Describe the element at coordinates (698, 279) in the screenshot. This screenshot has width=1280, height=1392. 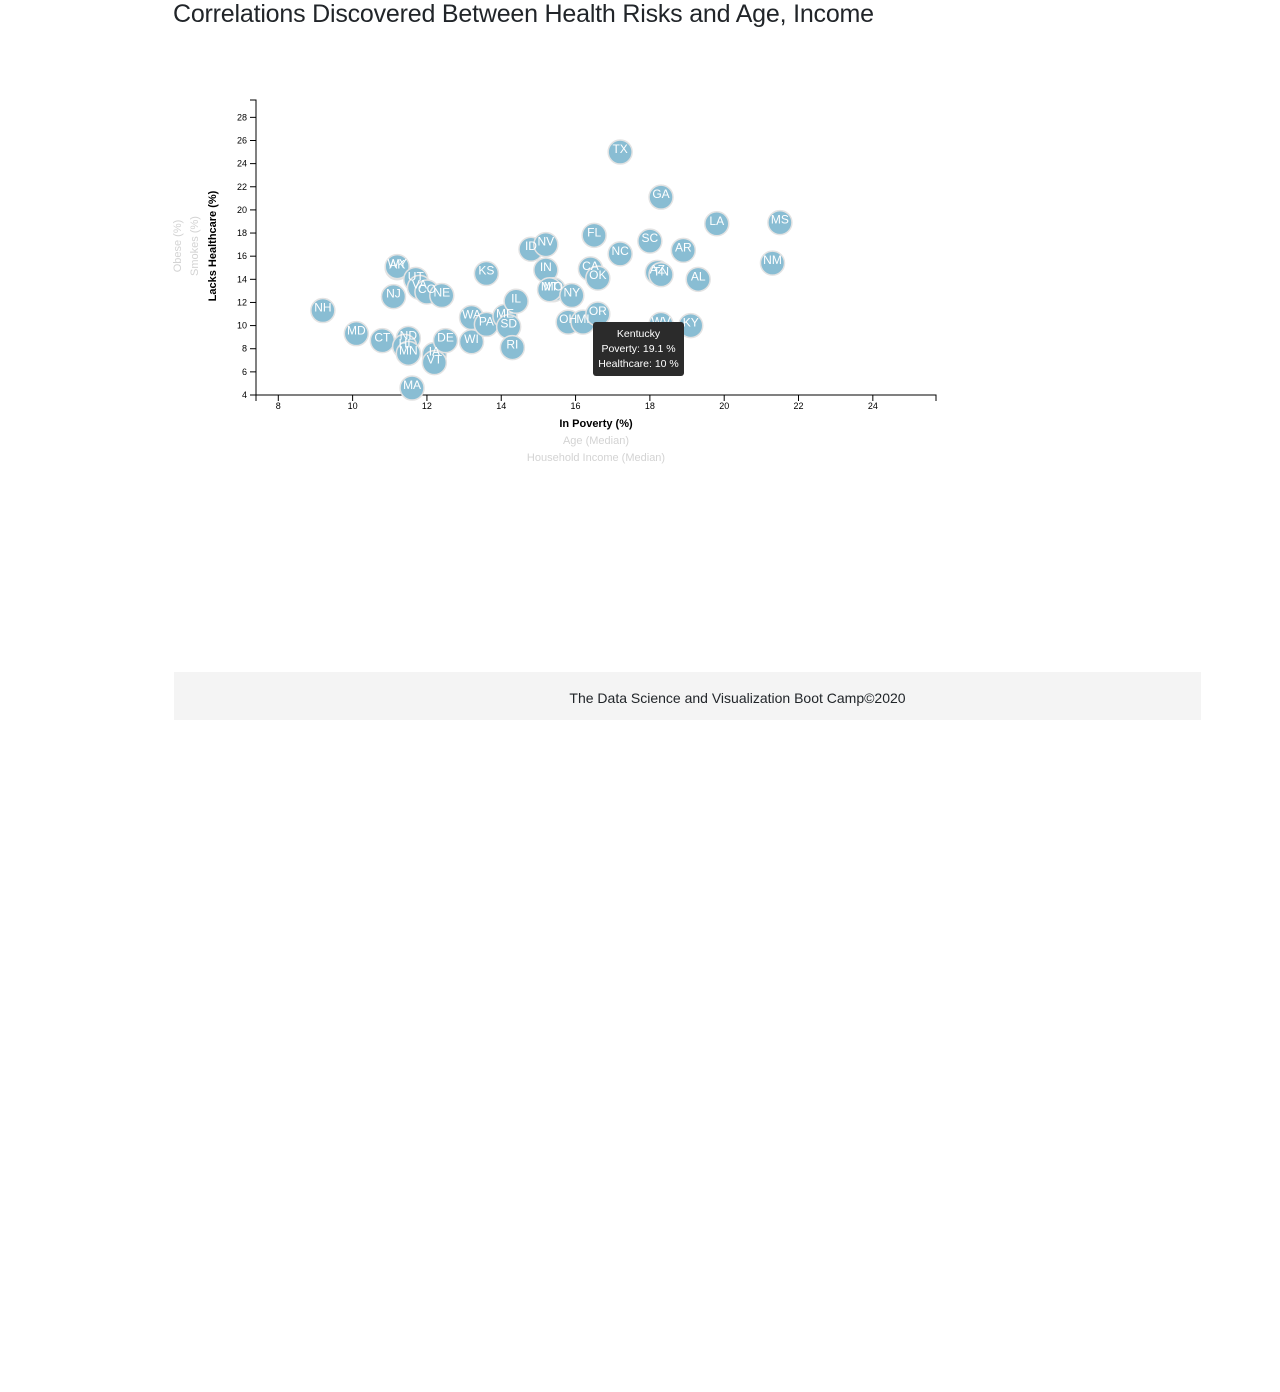
I see `state-point-al` at that location.